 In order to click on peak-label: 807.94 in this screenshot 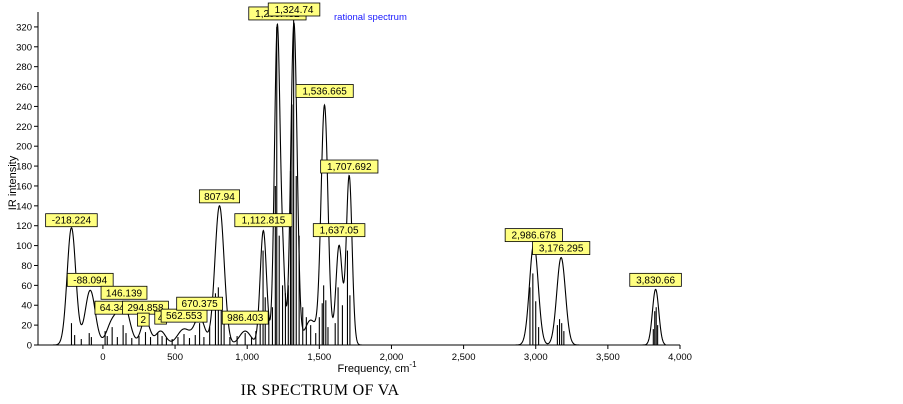, I will do `click(219, 196)`.